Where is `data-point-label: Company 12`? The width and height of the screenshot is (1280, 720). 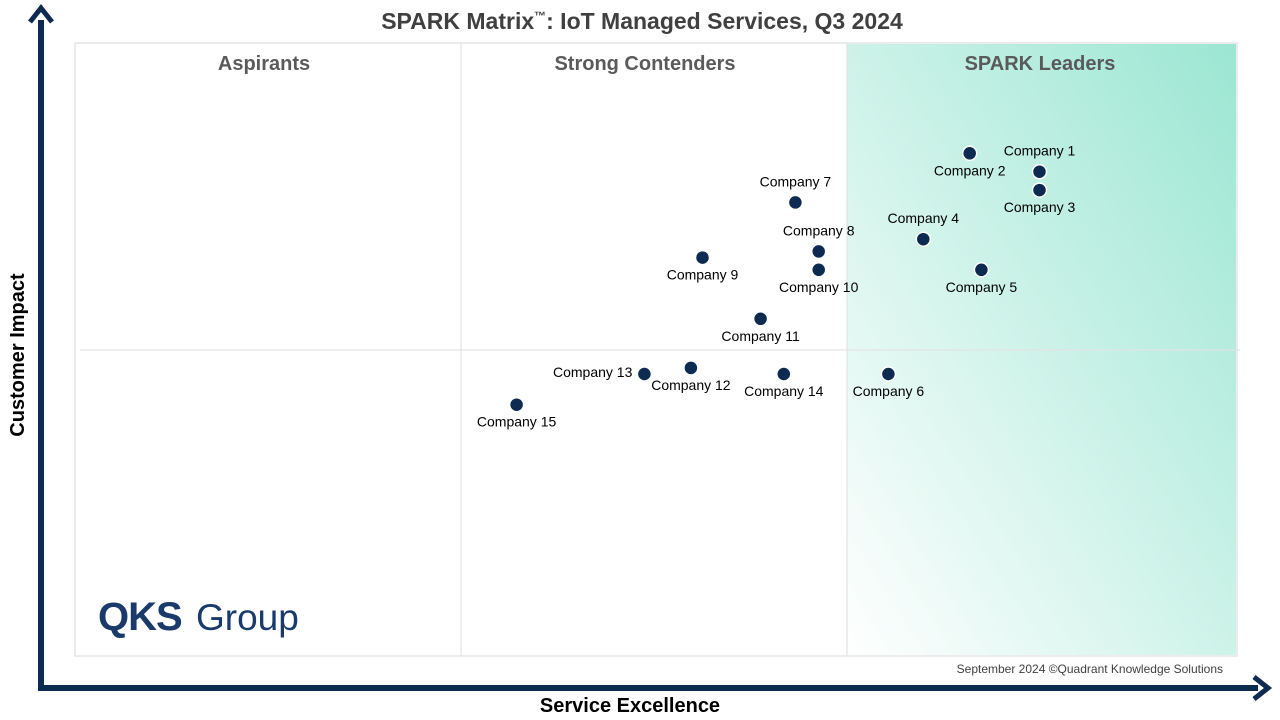 data-point-label: Company 12 is located at coordinates (691, 385).